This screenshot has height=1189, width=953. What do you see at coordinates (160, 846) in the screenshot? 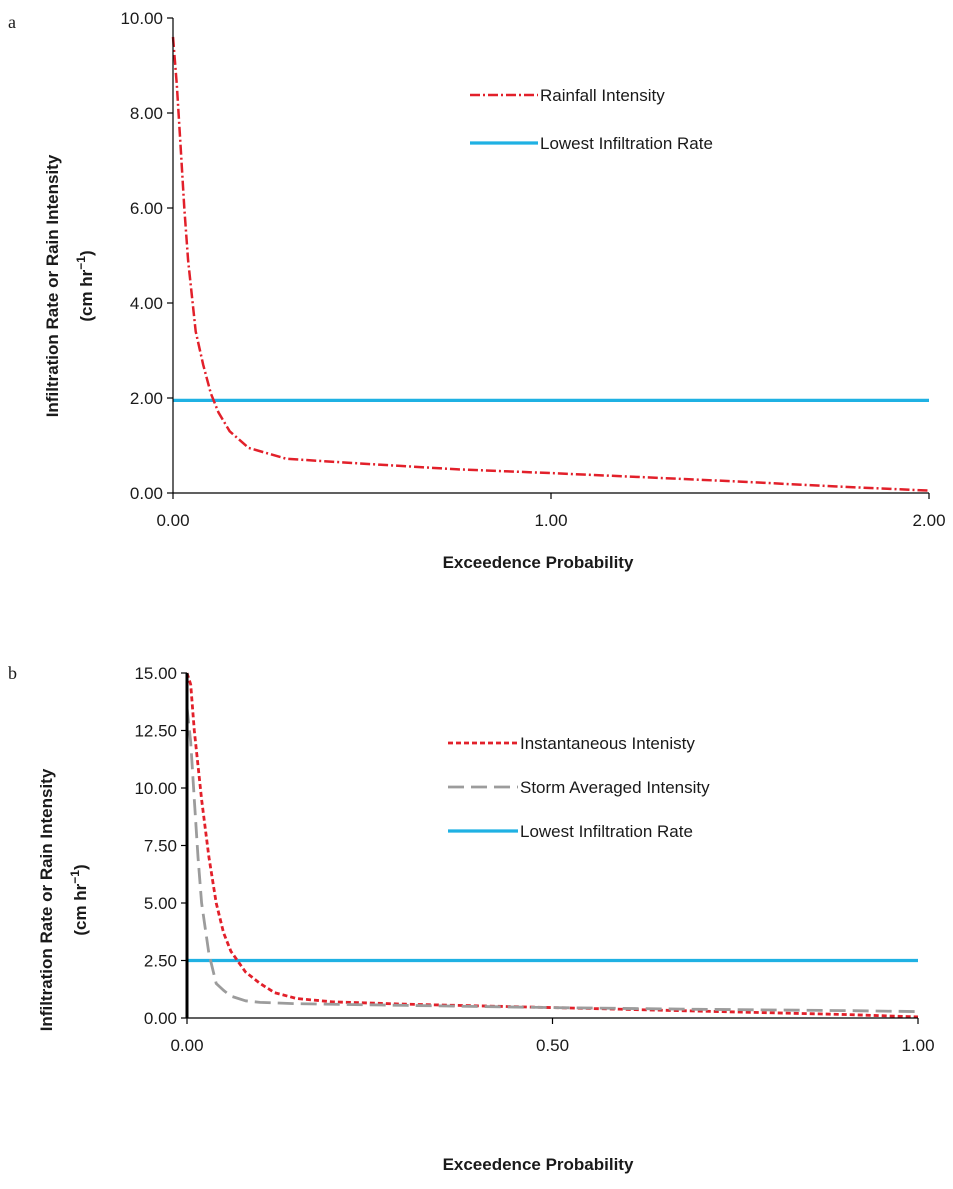
I see `panel-b-y-tick-label: 7.50` at bounding box center [160, 846].